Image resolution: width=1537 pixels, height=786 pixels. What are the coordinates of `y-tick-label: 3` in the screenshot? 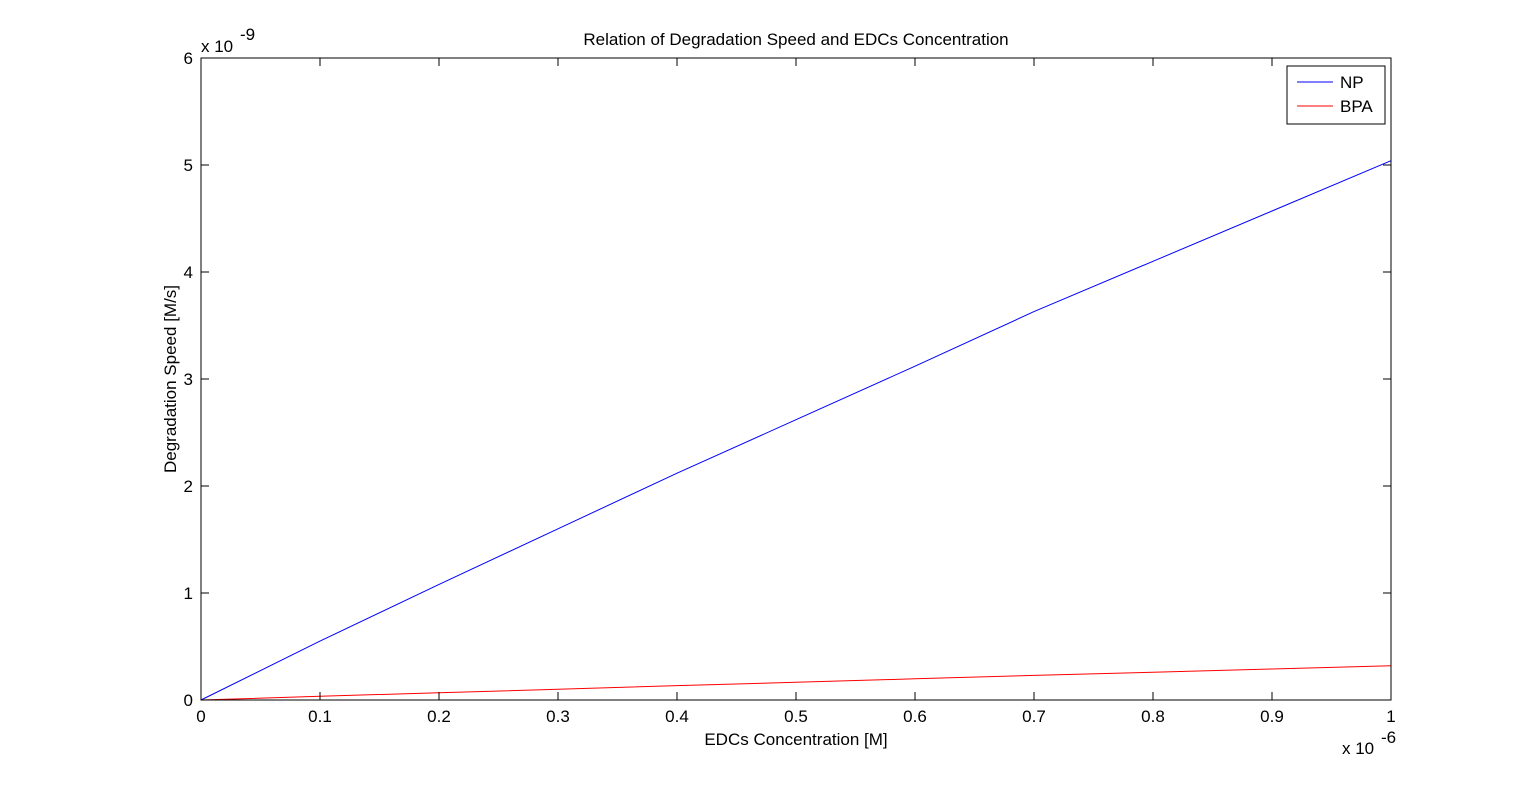 It's located at (188, 379).